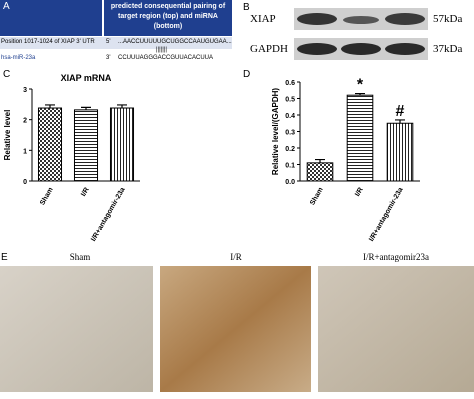 This screenshot has width=474, height=399. What do you see at coordinates (290, 182) in the screenshot?
I see `y-tick-label: 0.0` at bounding box center [290, 182].